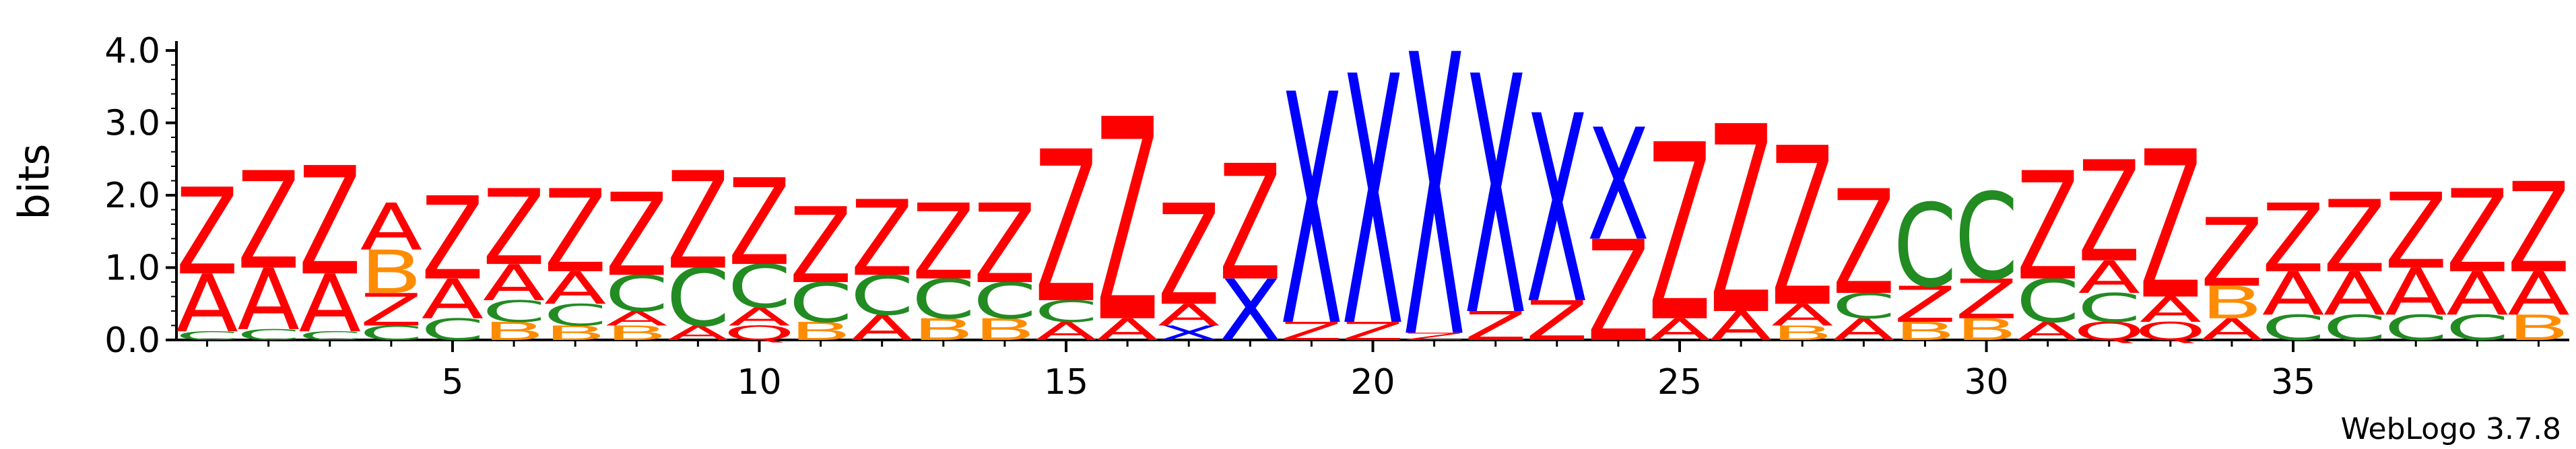 The height and width of the screenshot is (449, 2576). I want to click on logo-column-1: CAZ, so click(206, 257).